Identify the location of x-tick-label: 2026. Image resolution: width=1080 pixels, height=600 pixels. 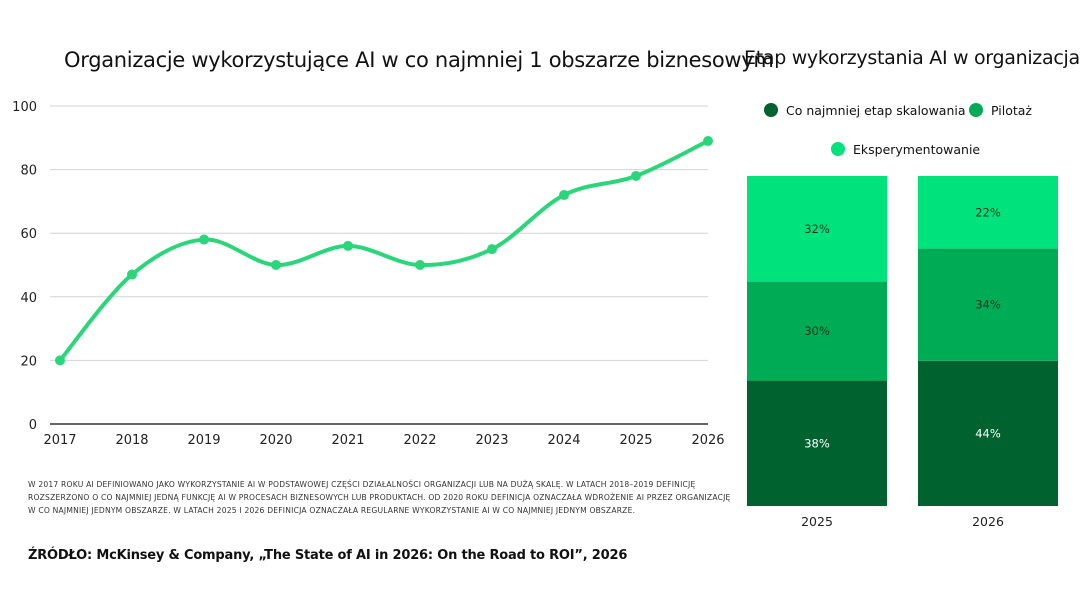
(707, 440).